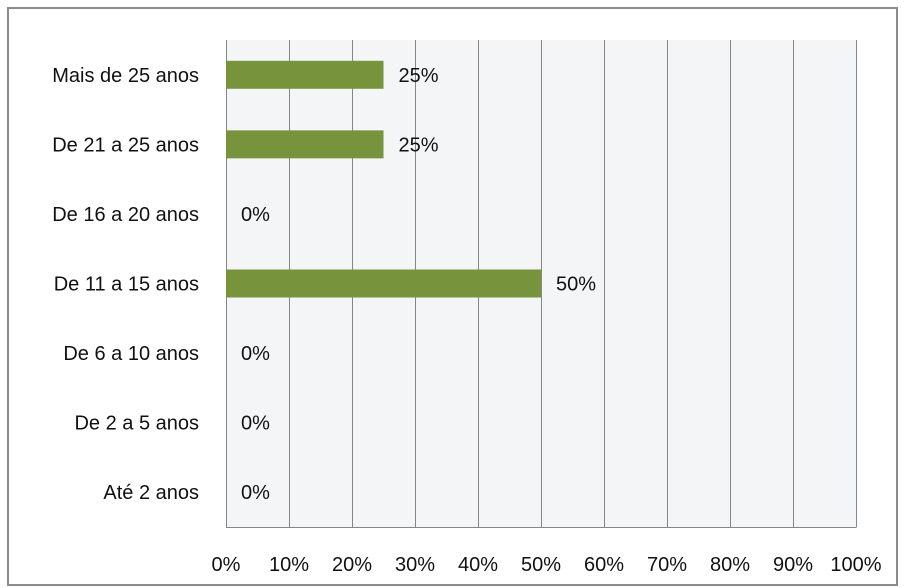 The image size is (905, 588). What do you see at coordinates (289, 565) in the screenshot?
I see `x-tick-label: 10%` at bounding box center [289, 565].